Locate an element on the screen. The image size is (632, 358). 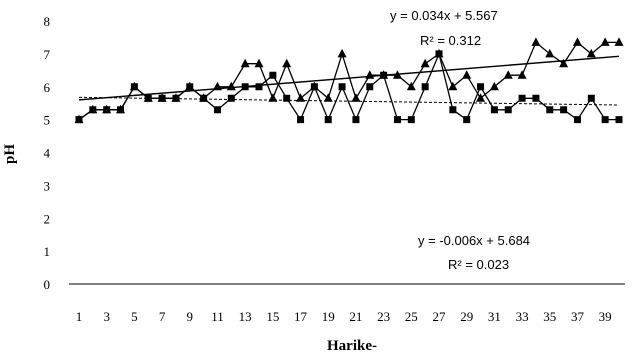
x-tick-labels: 1 3 5 7 9 11 13 15 17 19 21 23 25 27 29 31 33 35 37 39 is located at coordinates (344, 316).